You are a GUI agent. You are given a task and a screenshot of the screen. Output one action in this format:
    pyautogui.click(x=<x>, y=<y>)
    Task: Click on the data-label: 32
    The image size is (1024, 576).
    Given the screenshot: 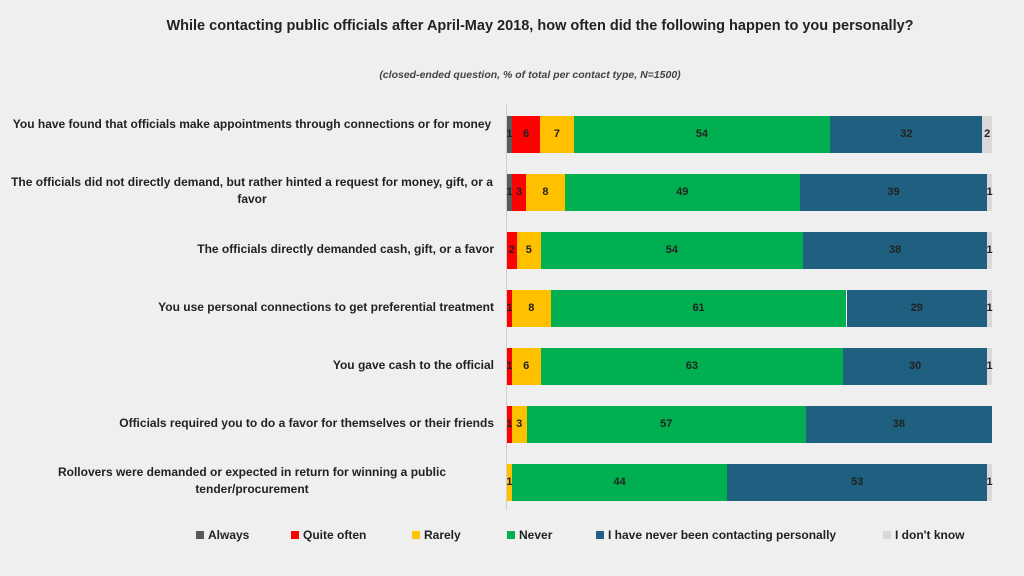 What is the action you would take?
    pyautogui.click(x=906, y=134)
    